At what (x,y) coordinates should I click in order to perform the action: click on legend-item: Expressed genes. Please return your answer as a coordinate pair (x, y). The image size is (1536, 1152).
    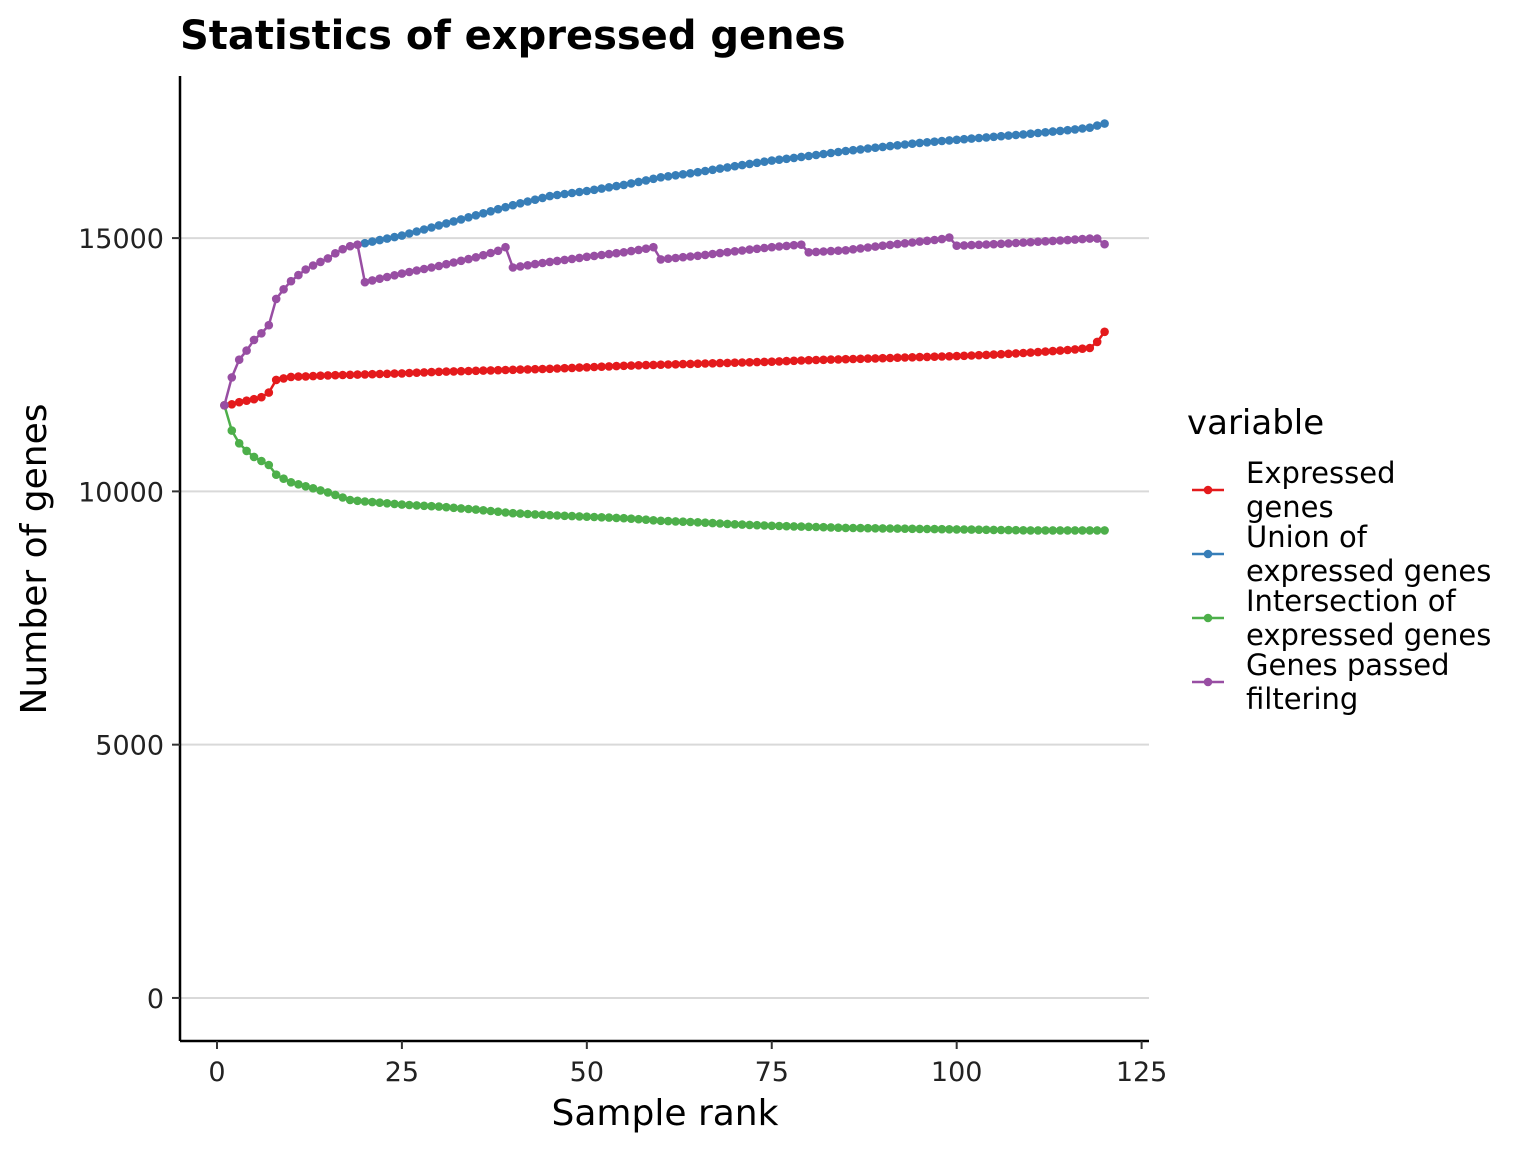
    Looking at the image, I should click on (1294, 490).